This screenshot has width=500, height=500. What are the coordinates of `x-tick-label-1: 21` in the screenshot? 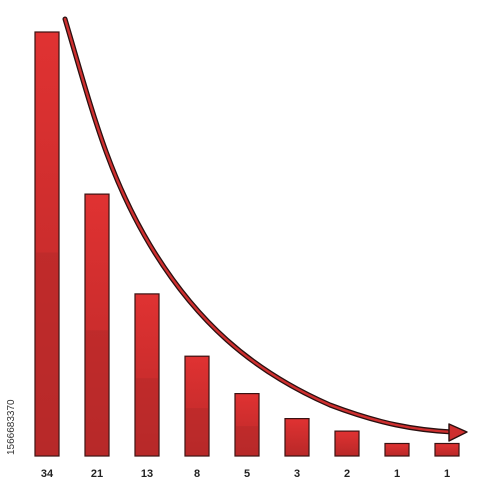 It's located at (97, 474).